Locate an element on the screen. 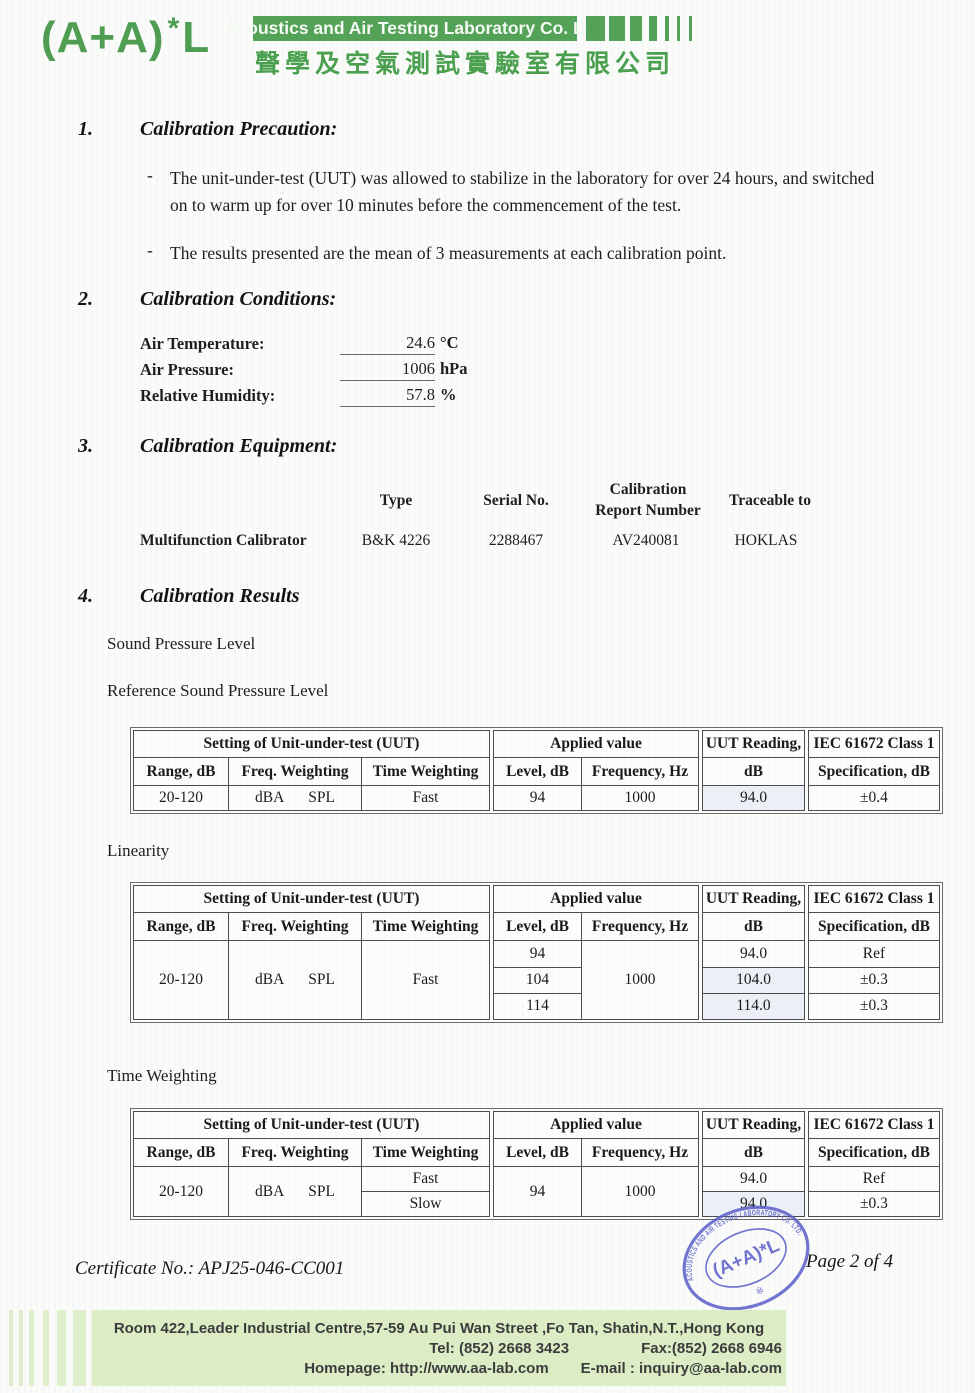 The image size is (975, 1393). equipment-traceable-value: HOKLAS is located at coordinates (766, 540).